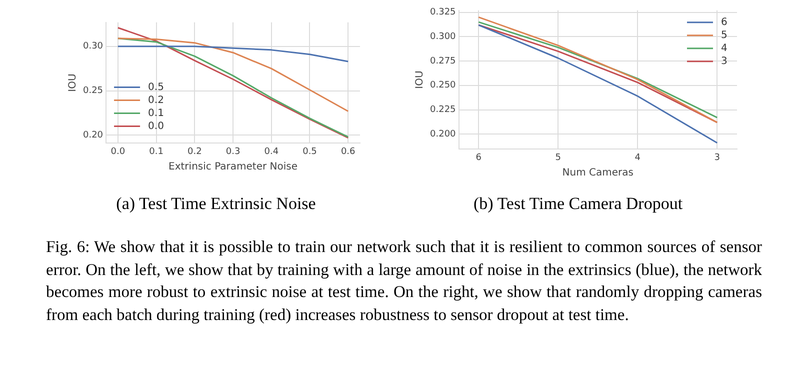 Image resolution: width=803 pixels, height=367 pixels. Describe the element at coordinates (724, 22) in the screenshot. I see `legend-label: 6` at that location.